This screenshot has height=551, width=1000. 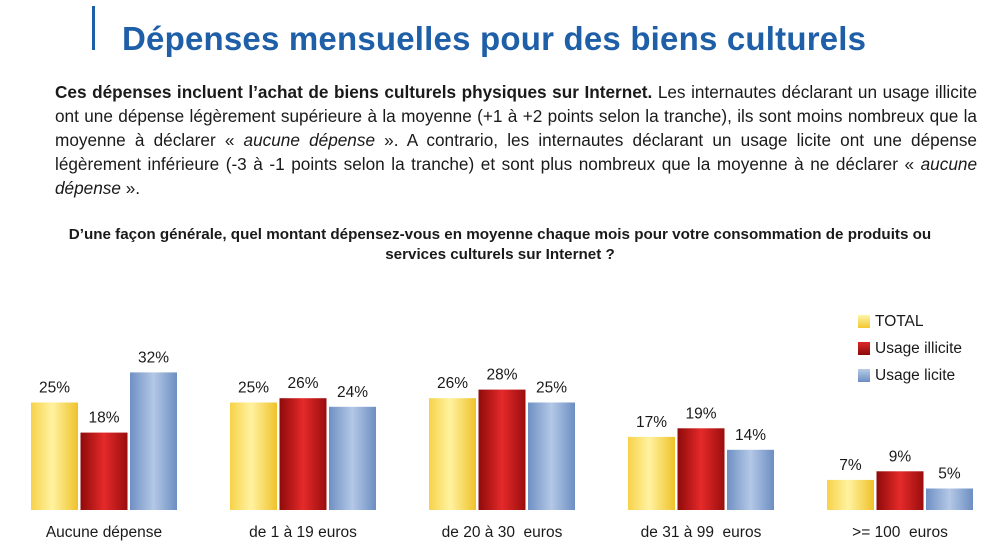 I want to click on legend-swatch-illicite, so click(x=864, y=348).